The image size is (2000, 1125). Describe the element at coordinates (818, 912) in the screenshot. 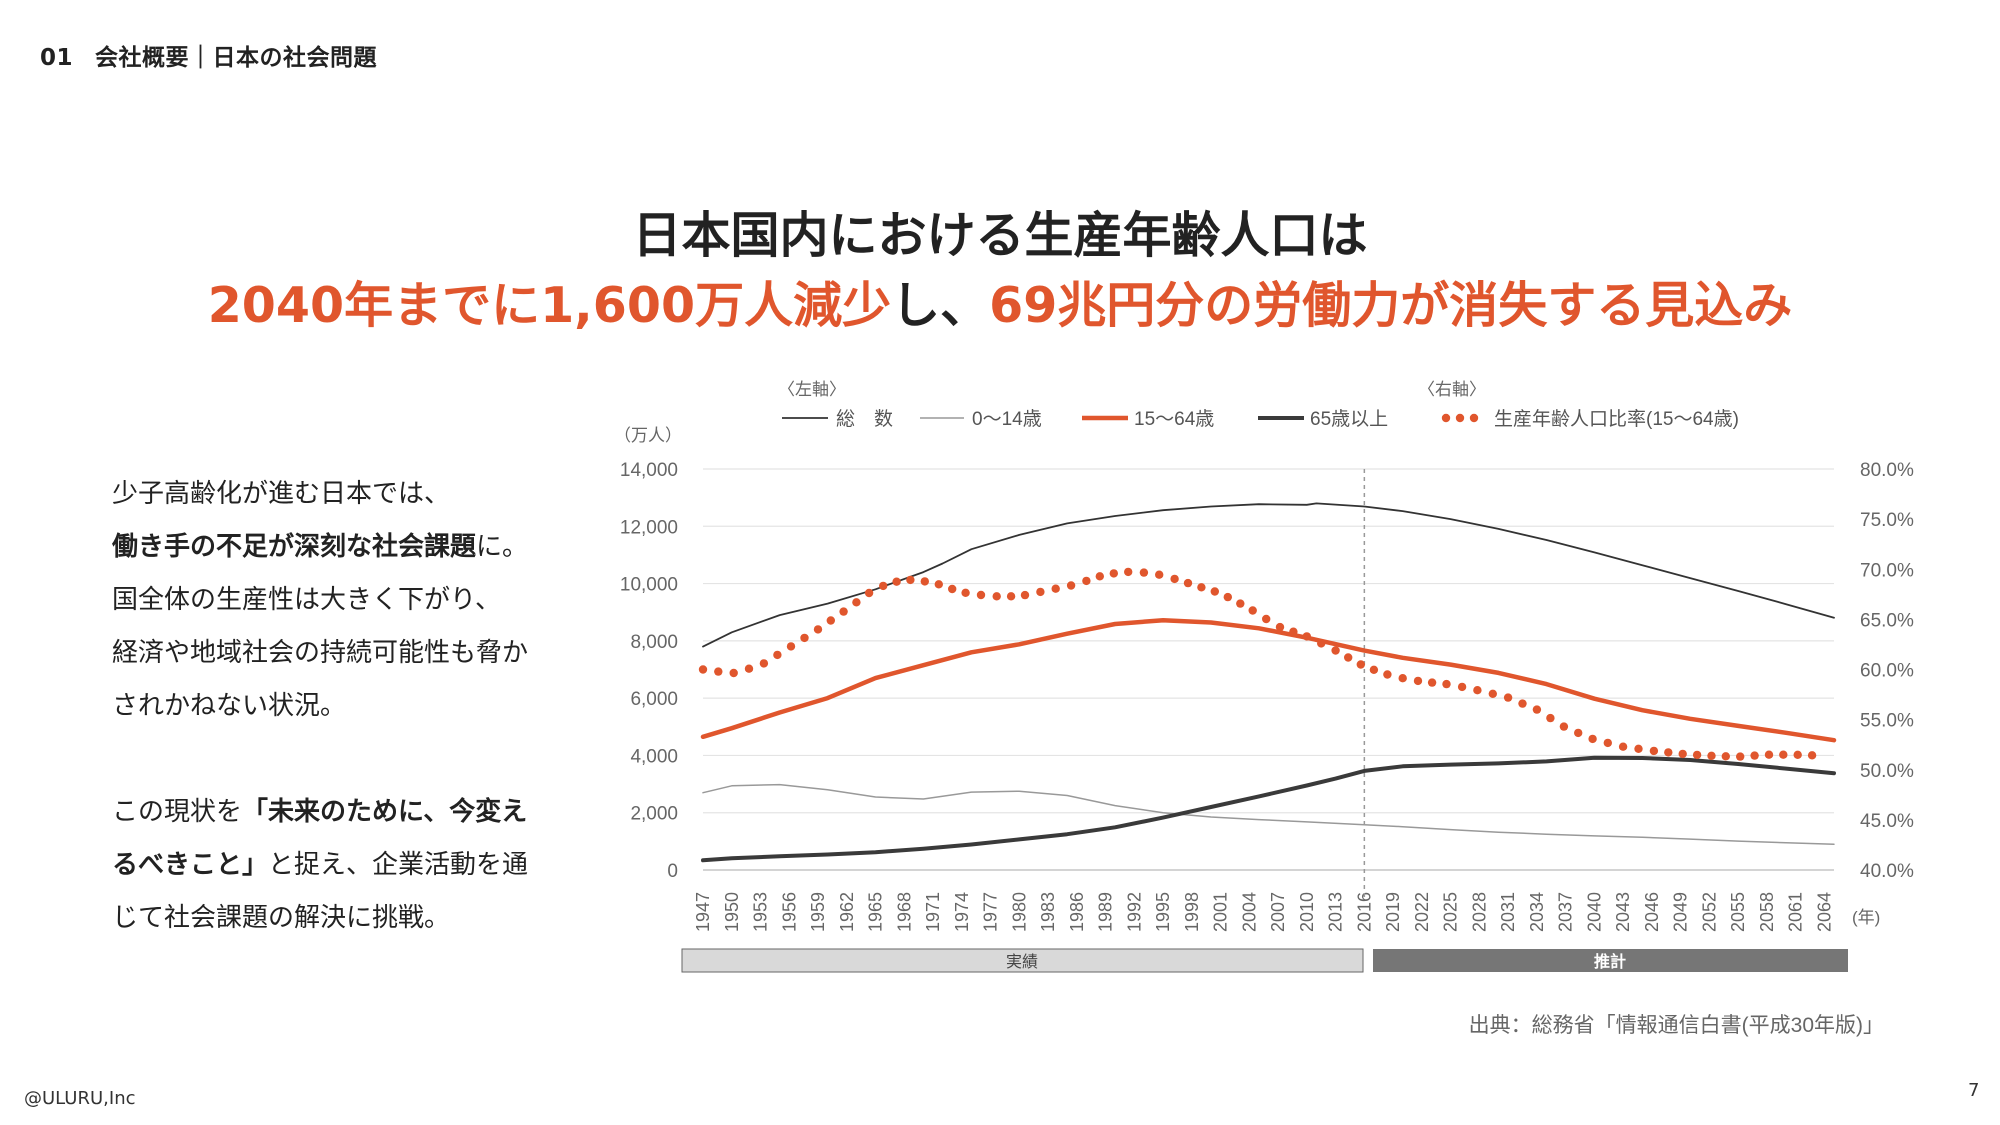

I see `x-tick-label: 1959` at that location.